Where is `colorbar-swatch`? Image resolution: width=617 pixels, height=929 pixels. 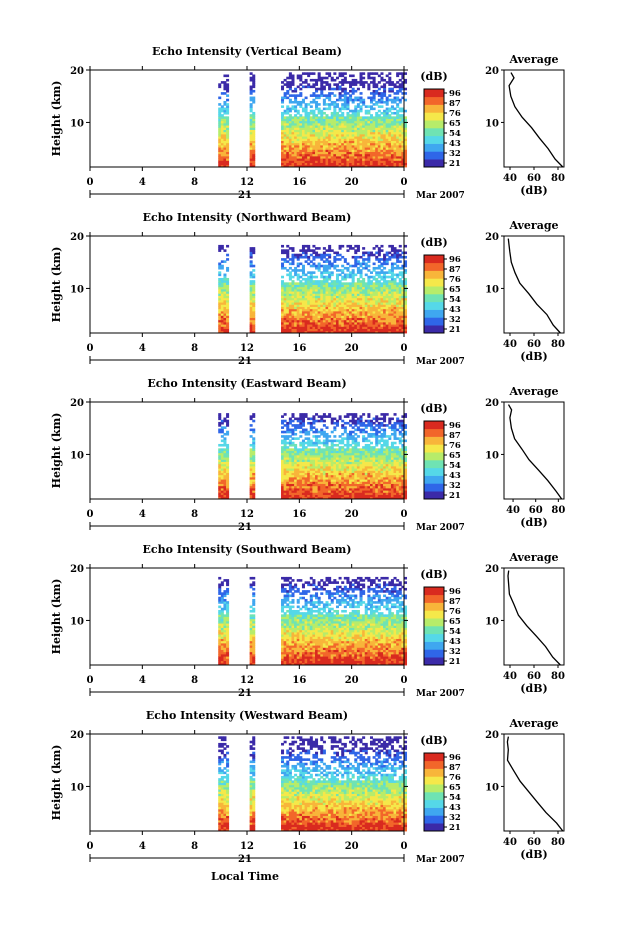 colorbar-swatch is located at coordinates (434, 305).